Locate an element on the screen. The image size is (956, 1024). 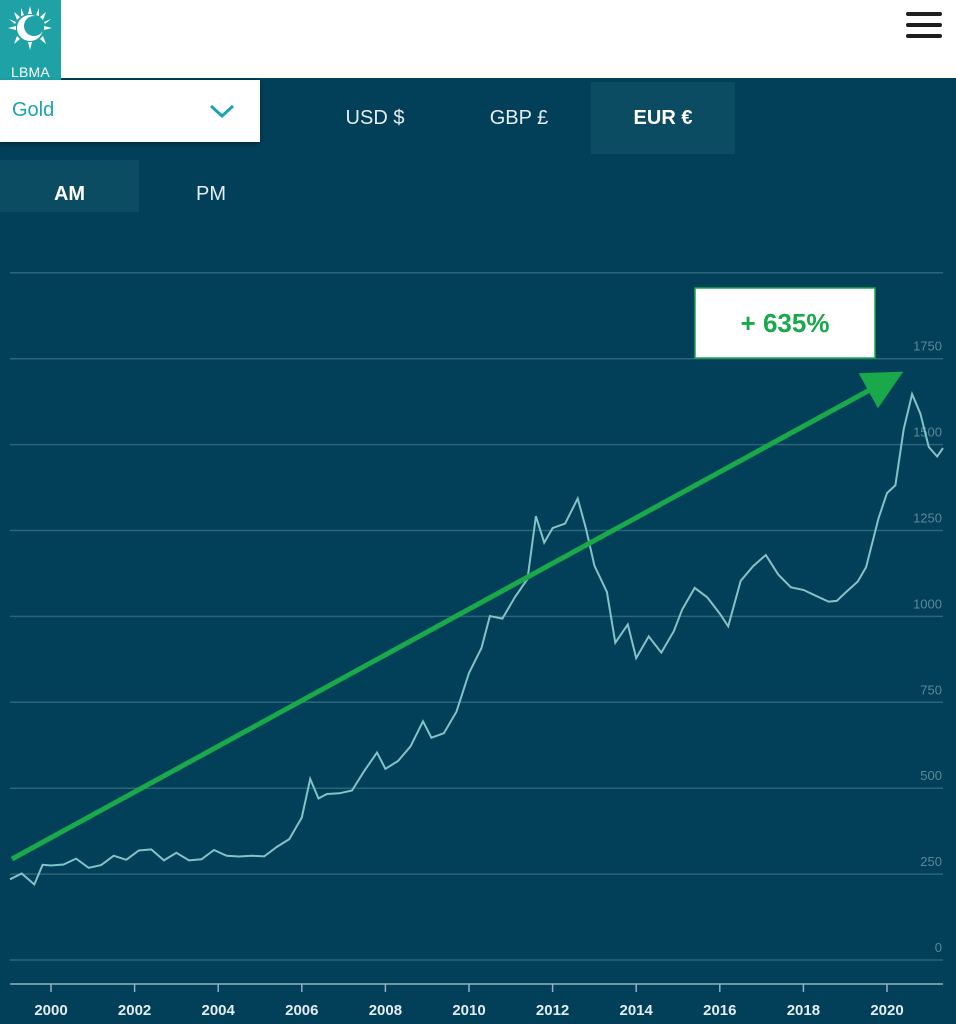
x-tick-label: 2018 is located at coordinates (803, 1010).